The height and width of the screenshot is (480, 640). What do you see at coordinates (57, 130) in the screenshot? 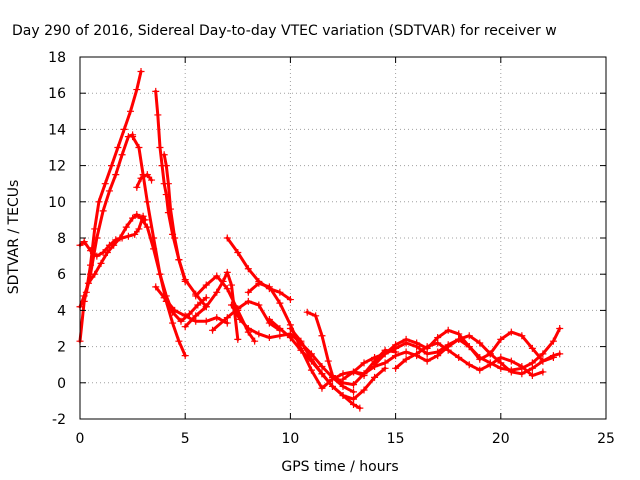
I see `y-tick-label: 14` at bounding box center [57, 130].